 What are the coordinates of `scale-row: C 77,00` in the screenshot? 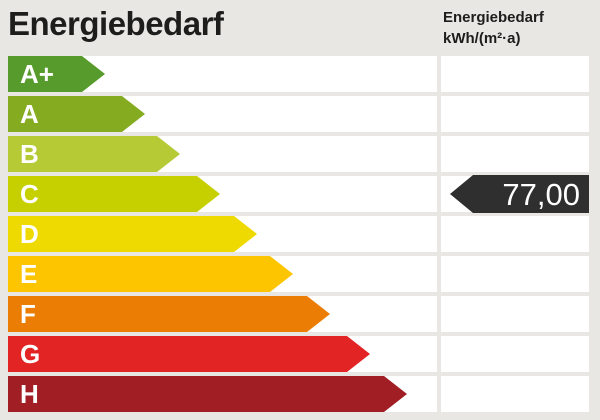 It's located at (298, 194).